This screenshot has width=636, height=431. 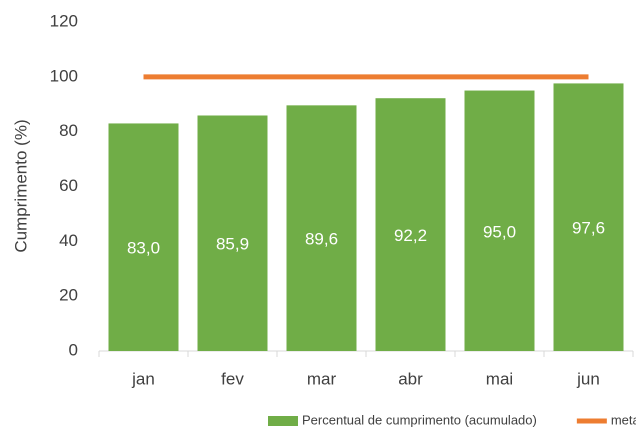 I want to click on y-tick-label: 80, so click(x=68, y=130).